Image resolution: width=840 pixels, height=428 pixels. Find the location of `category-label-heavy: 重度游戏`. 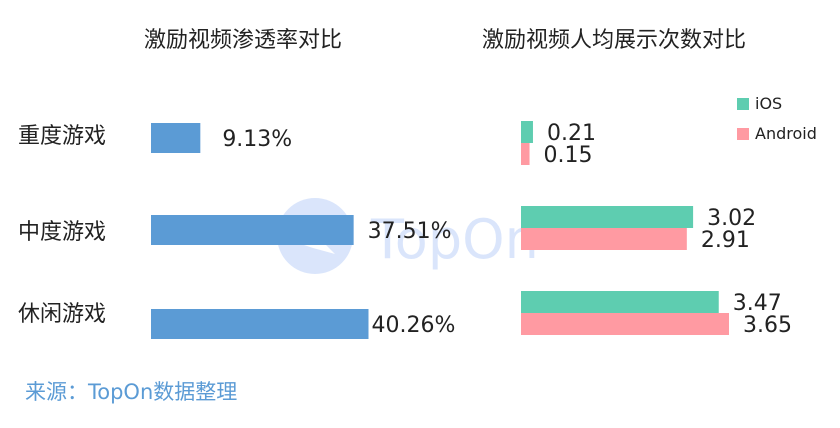

category-label-heavy: 重度游戏 is located at coordinates (62, 136).